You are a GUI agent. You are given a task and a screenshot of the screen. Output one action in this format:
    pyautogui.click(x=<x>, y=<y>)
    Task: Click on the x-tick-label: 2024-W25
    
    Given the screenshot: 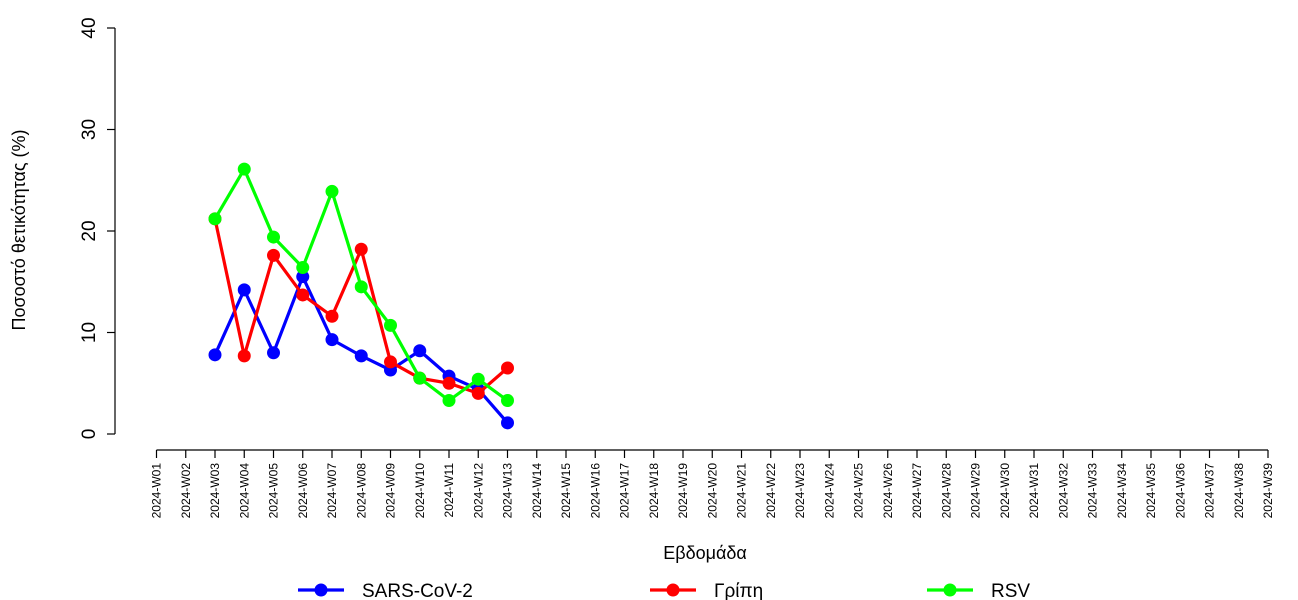 What is the action you would take?
    pyautogui.click(x=859, y=491)
    